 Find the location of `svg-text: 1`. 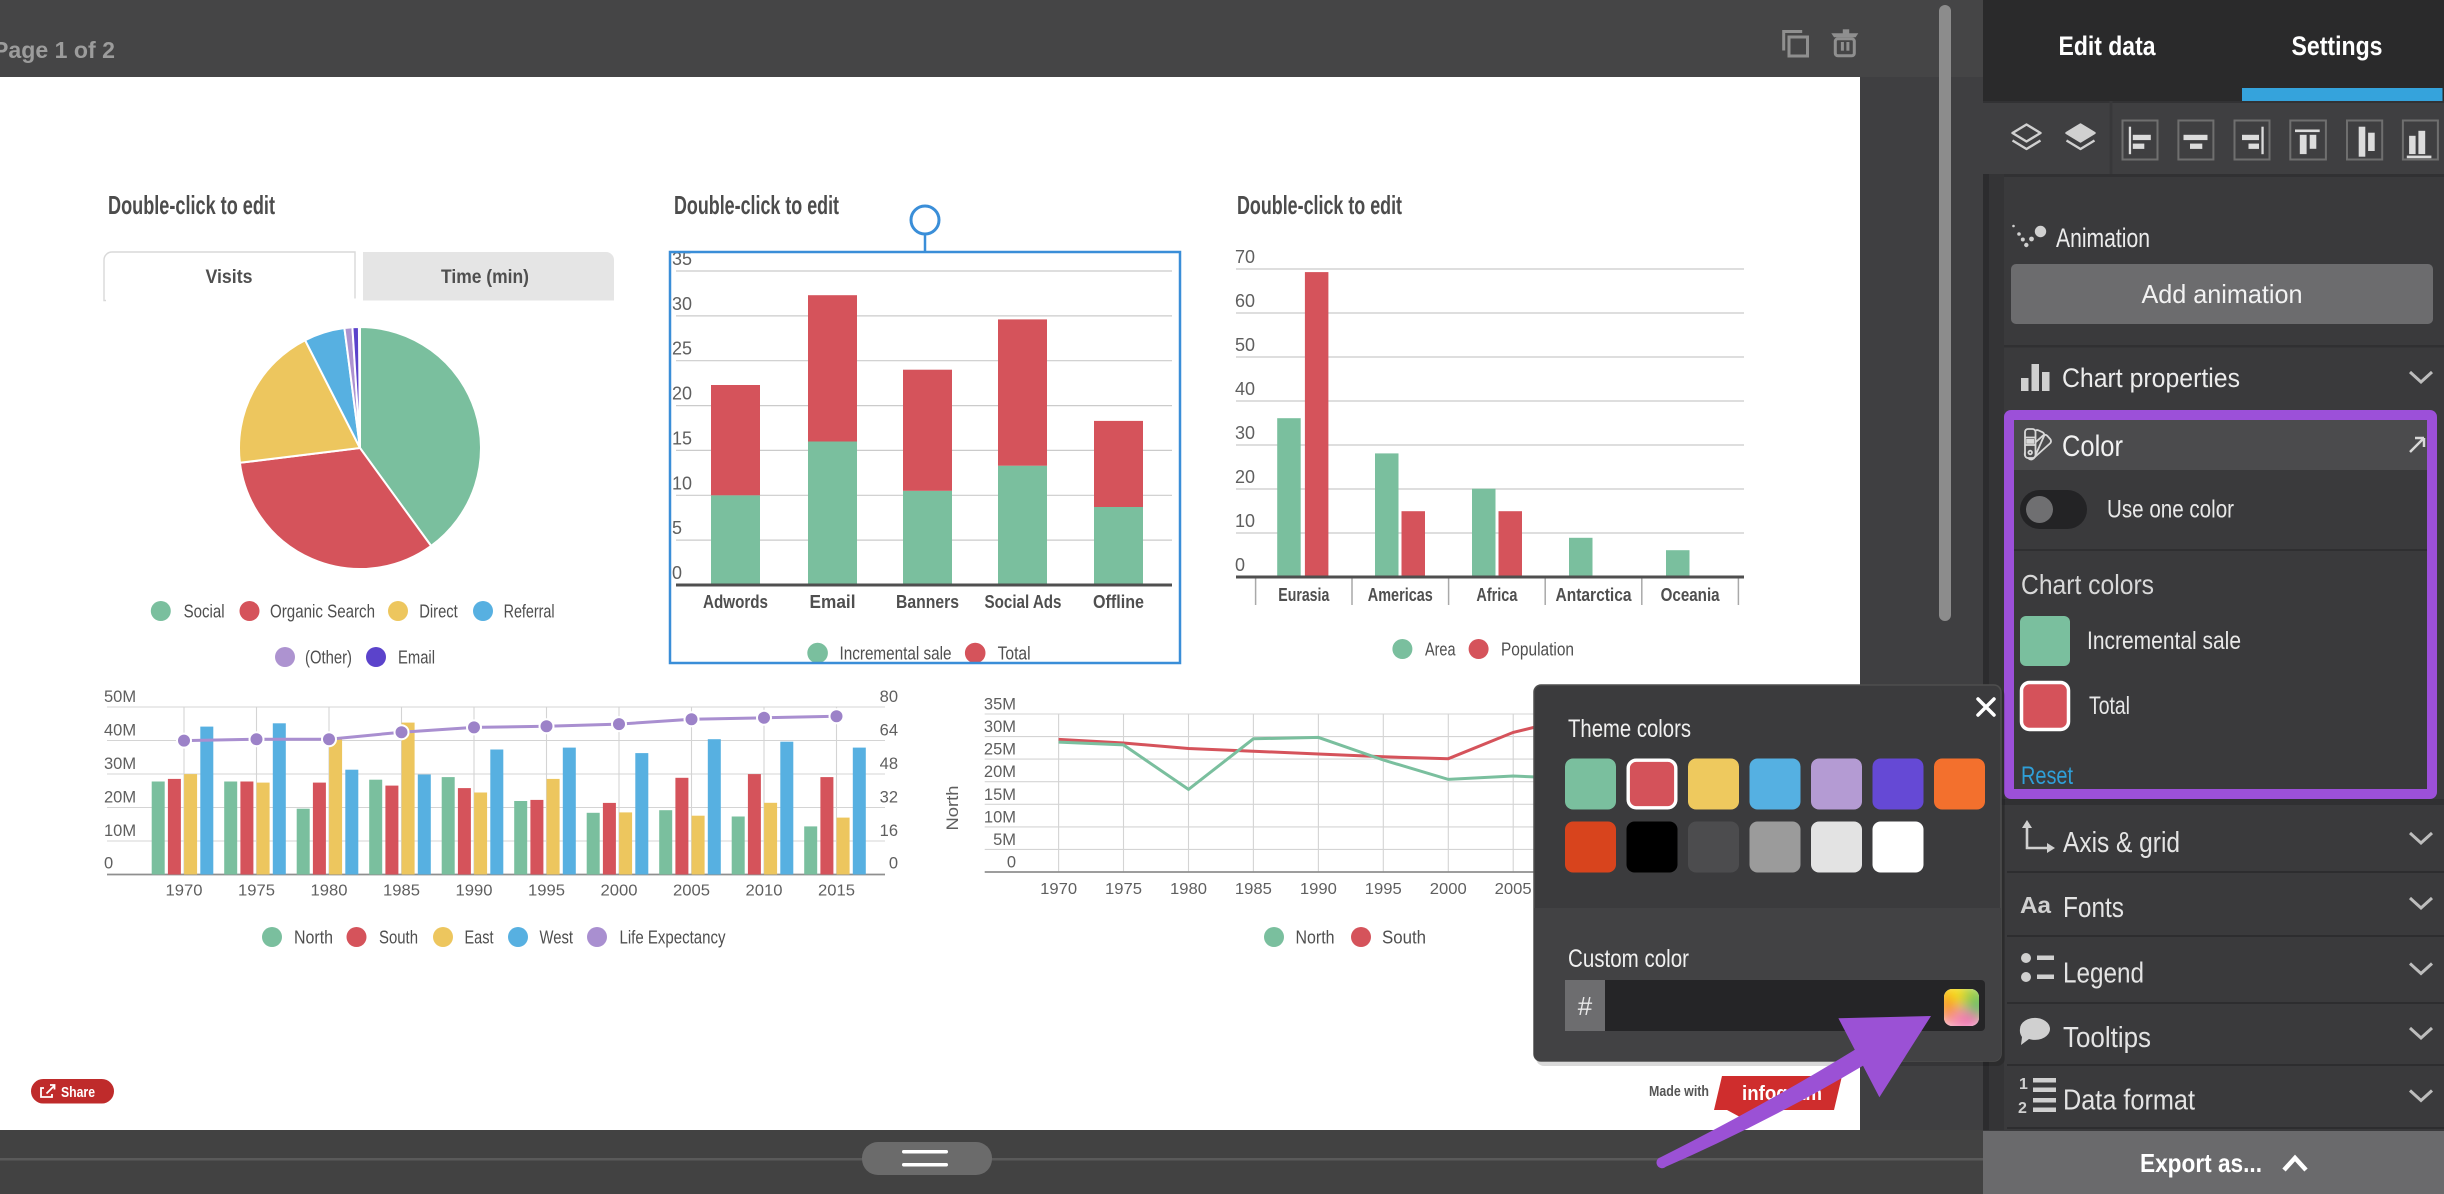

svg-text: 1 is located at coordinates (2023, 1084).